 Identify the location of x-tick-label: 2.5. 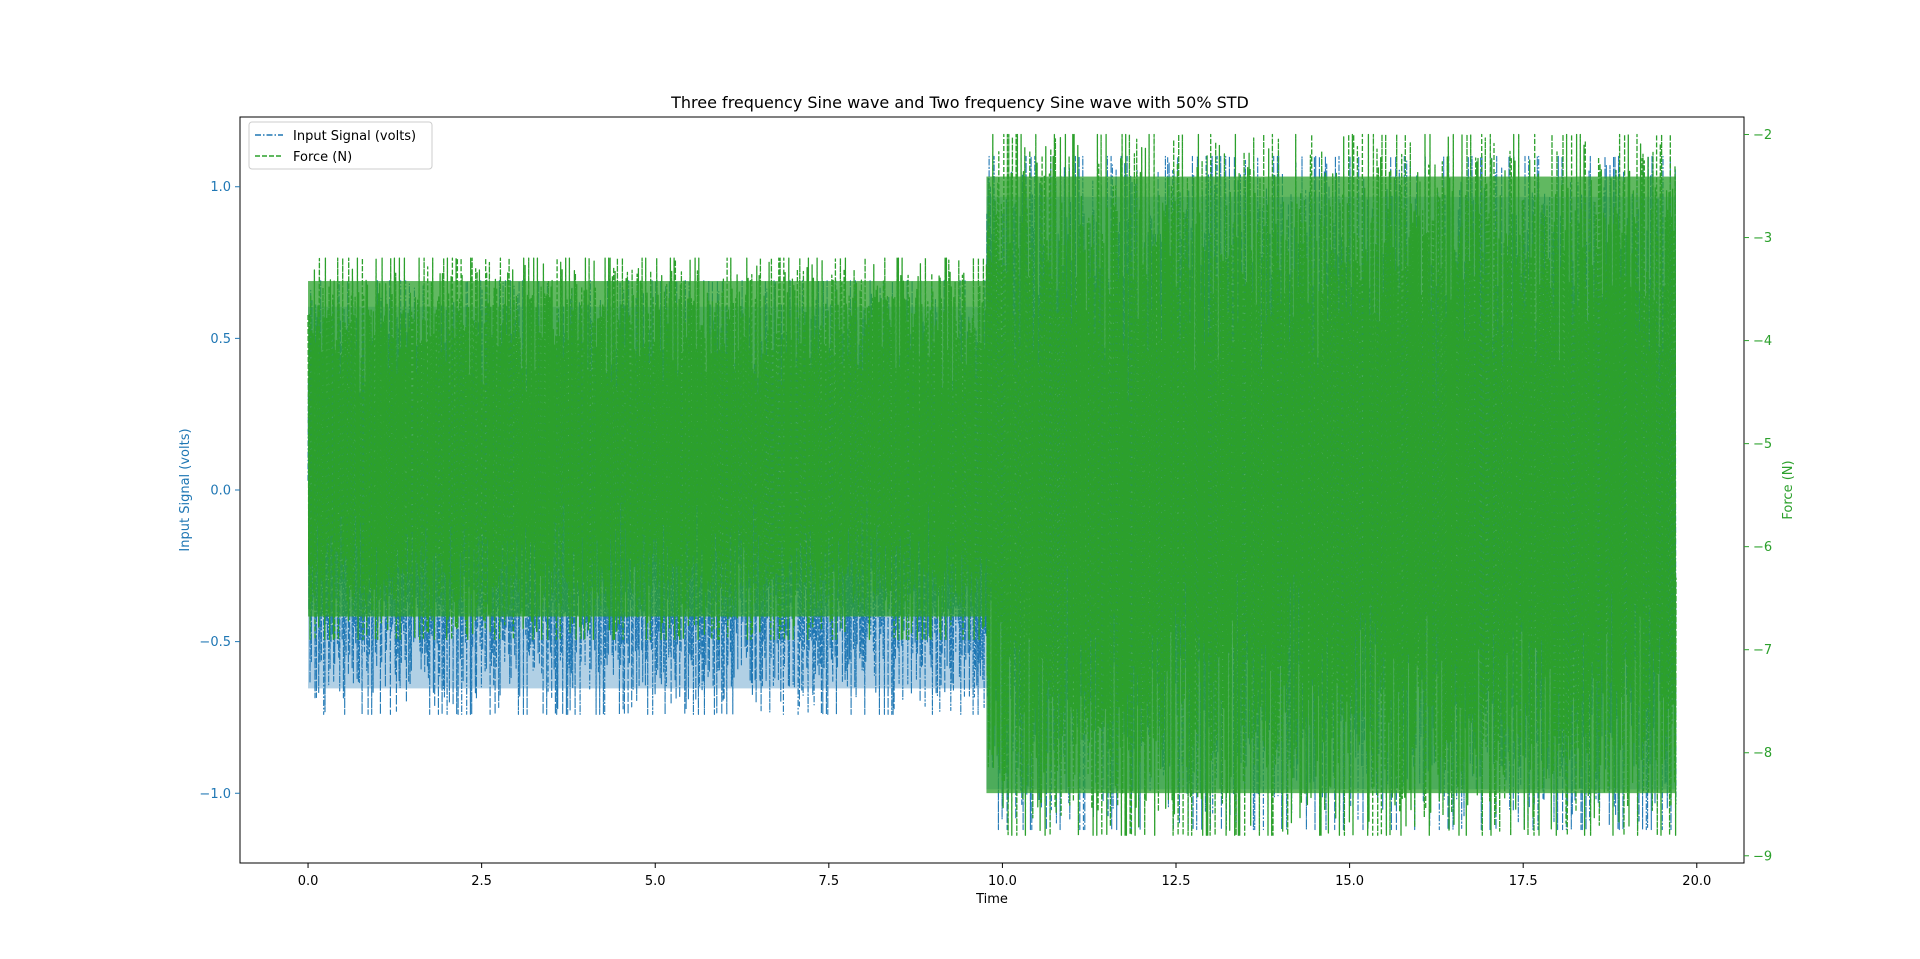
(481, 881).